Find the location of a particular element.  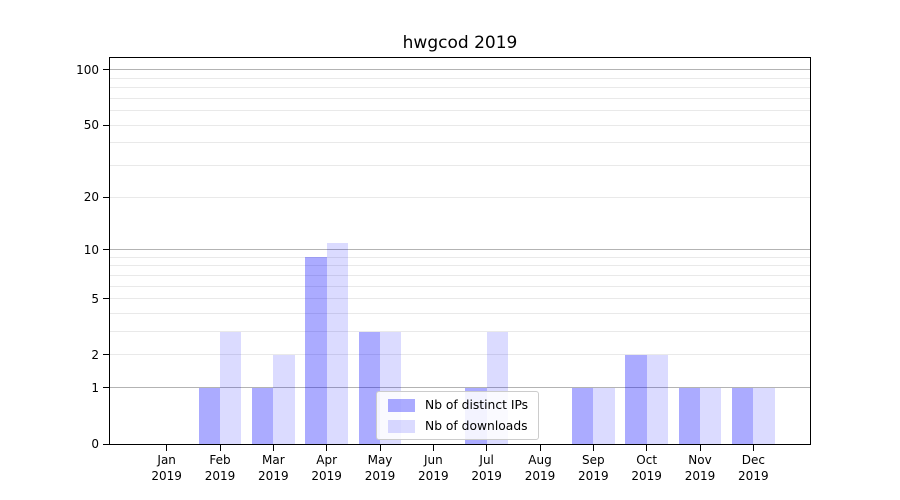

x-tick-label-sep: Sep 2019 is located at coordinates (593, 468).